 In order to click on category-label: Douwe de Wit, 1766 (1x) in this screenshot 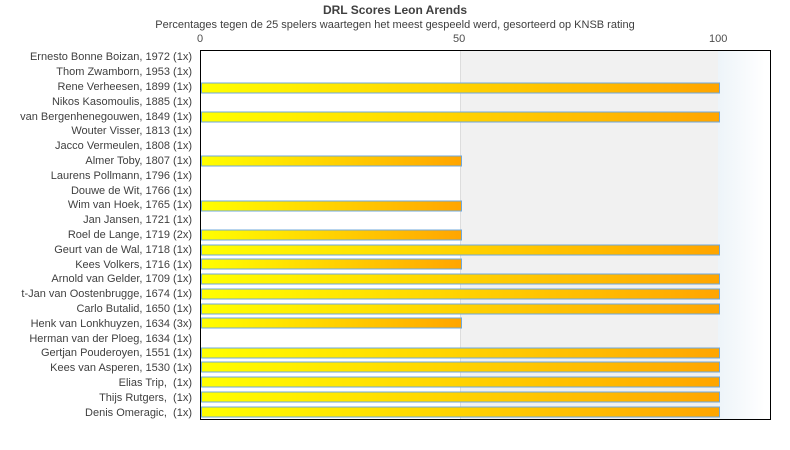, I will do `click(131, 190)`.